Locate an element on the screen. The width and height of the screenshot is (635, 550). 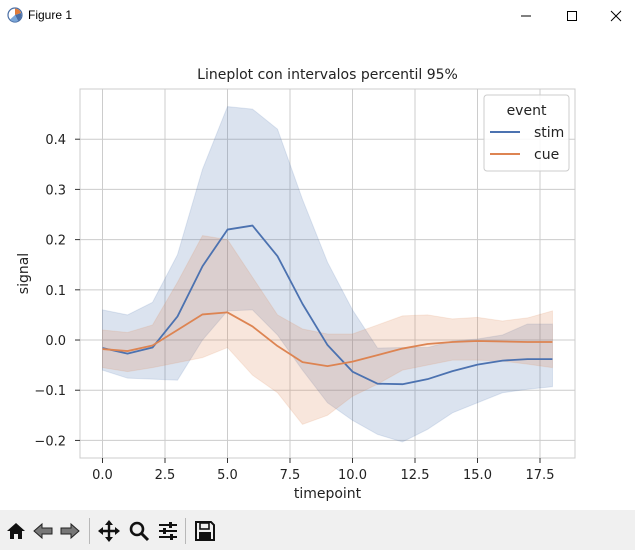
back-button is located at coordinates (43, 531).